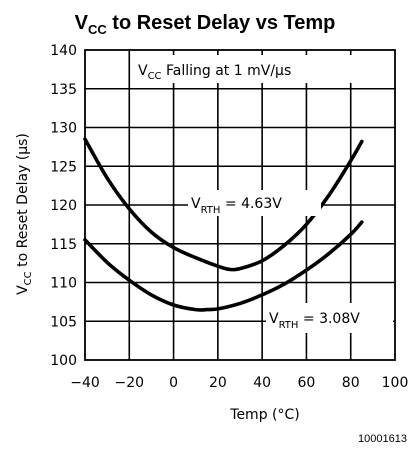  I want to click on y-tick-label: 125, so click(63, 167).